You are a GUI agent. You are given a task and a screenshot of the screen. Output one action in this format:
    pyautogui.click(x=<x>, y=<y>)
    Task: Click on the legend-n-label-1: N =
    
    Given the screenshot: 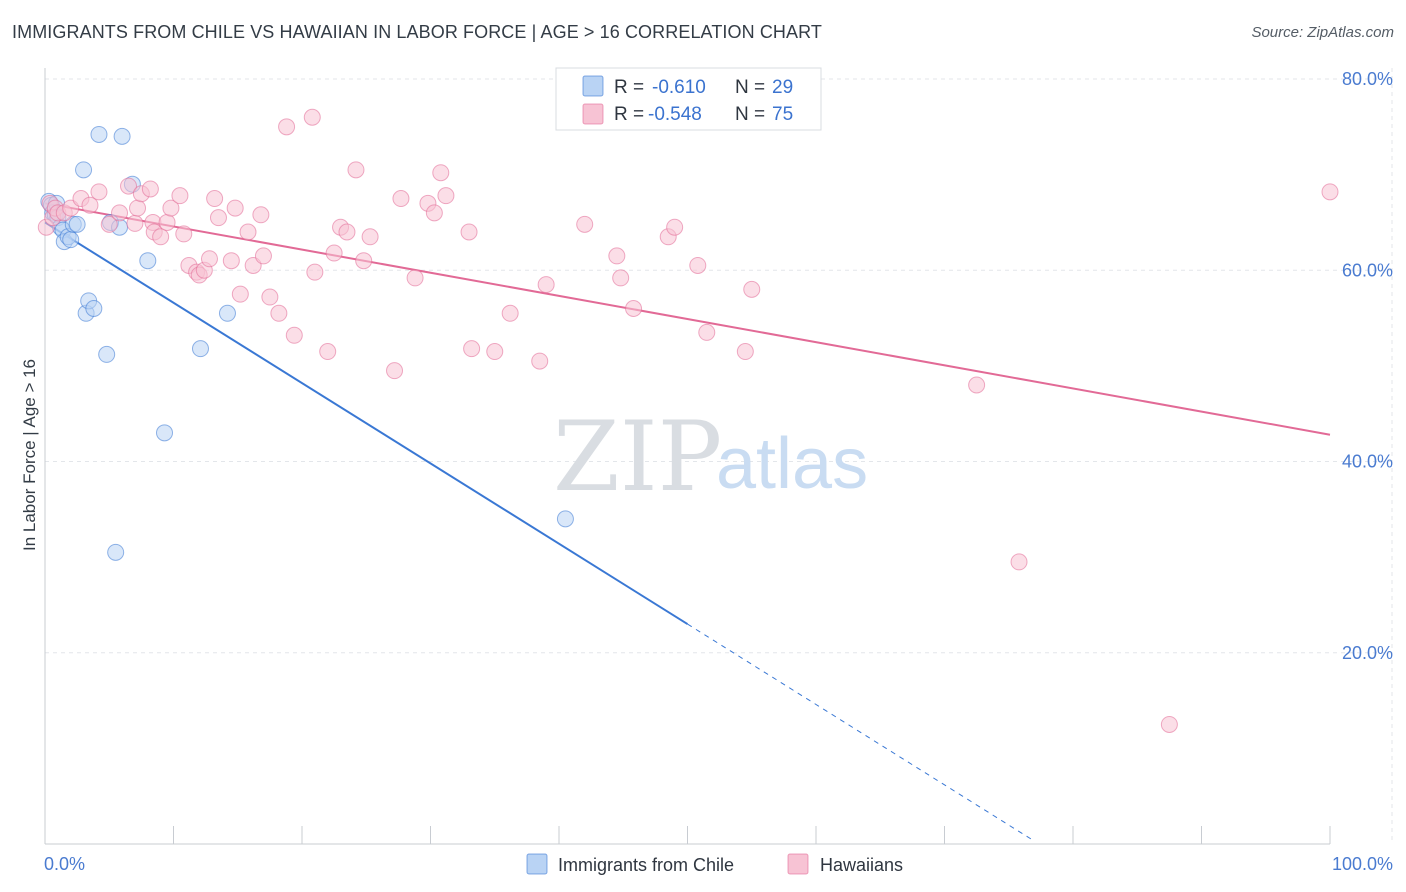 What is the action you would take?
    pyautogui.click(x=750, y=87)
    